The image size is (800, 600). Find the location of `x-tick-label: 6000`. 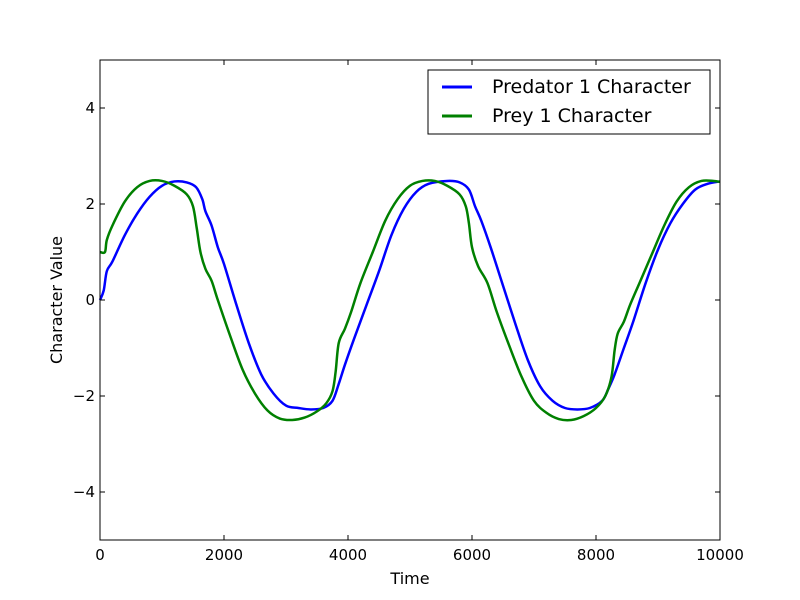

x-tick-label: 6000 is located at coordinates (472, 555).